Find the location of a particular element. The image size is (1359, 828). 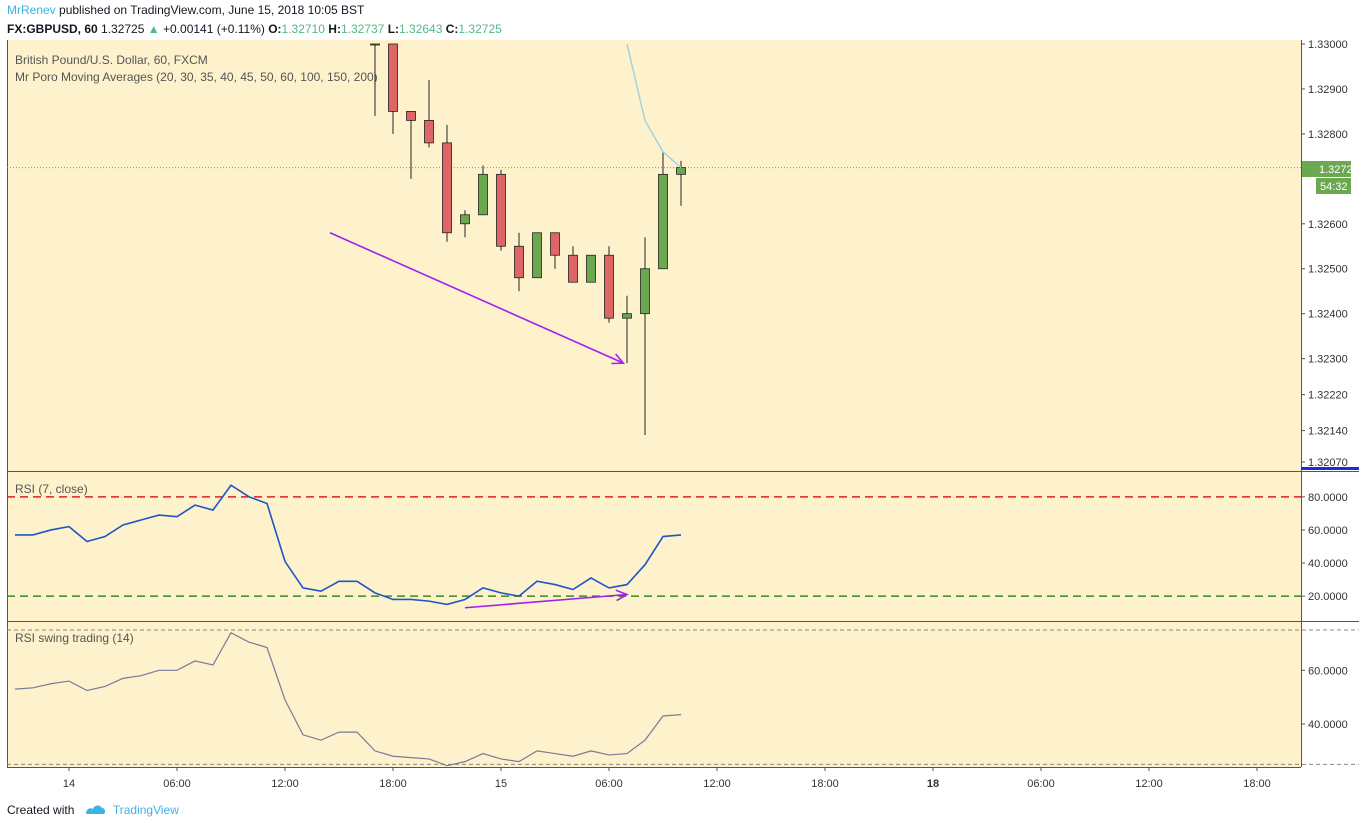

price-tick-label: 1.32600 is located at coordinates (1328, 225).